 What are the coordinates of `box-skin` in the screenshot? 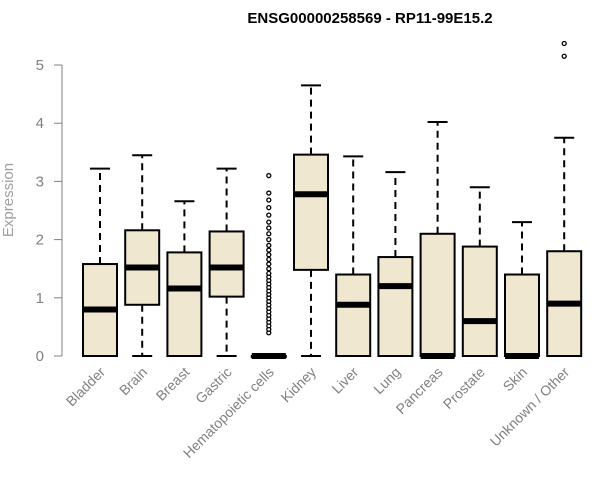 It's located at (522, 290).